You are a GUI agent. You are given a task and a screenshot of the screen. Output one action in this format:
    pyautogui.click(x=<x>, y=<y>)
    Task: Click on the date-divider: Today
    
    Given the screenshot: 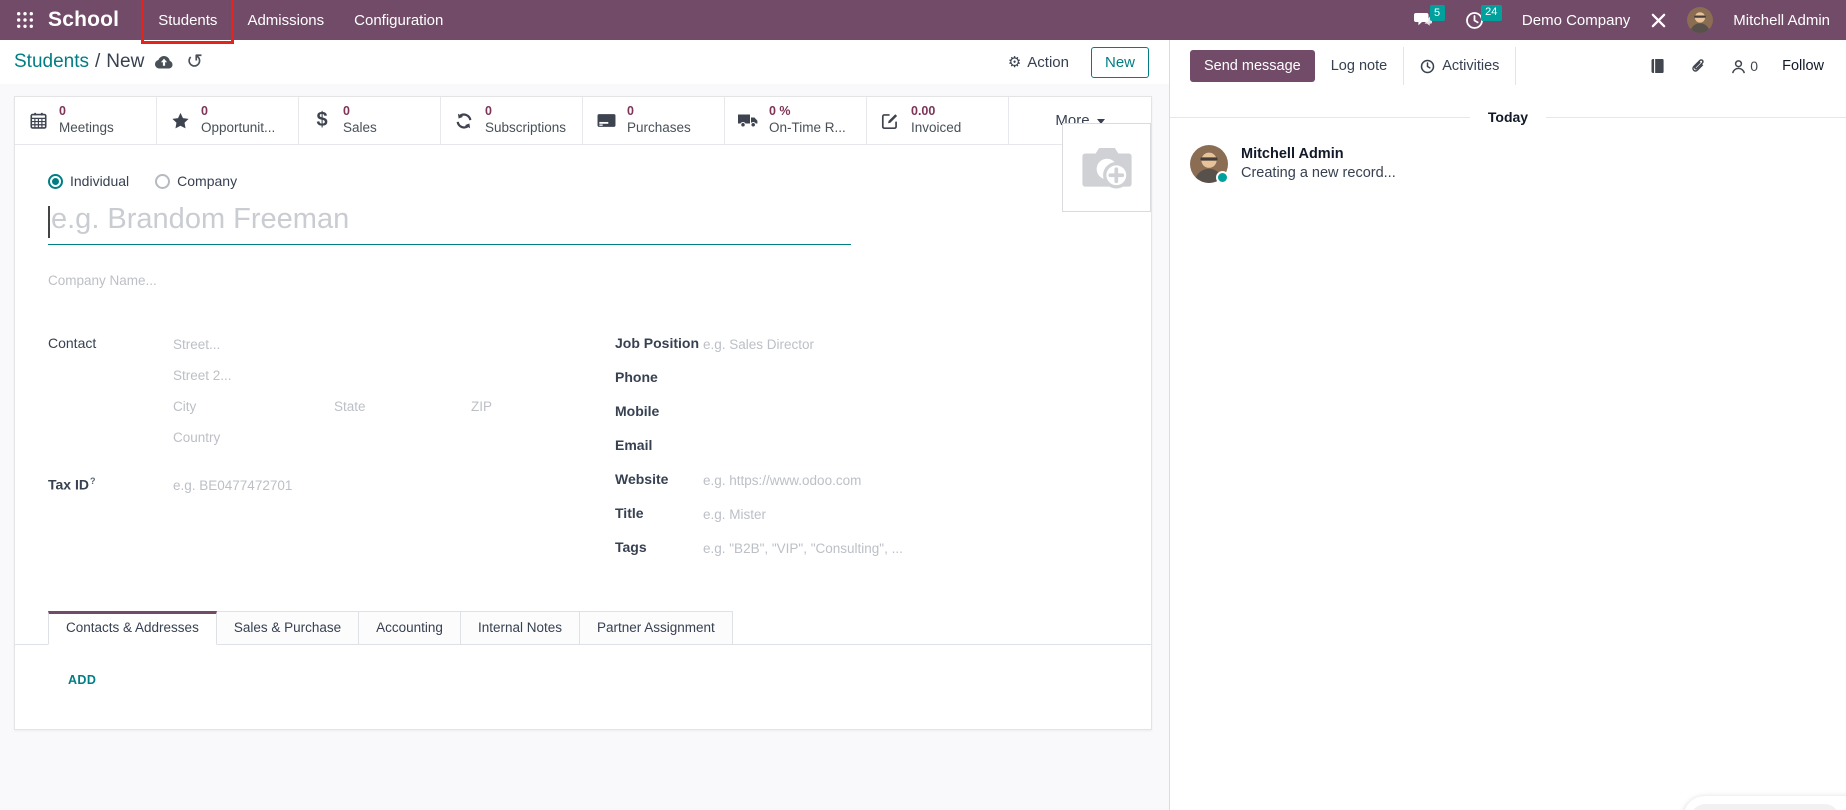 What is the action you would take?
    pyautogui.click(x=1508, y=117)
    